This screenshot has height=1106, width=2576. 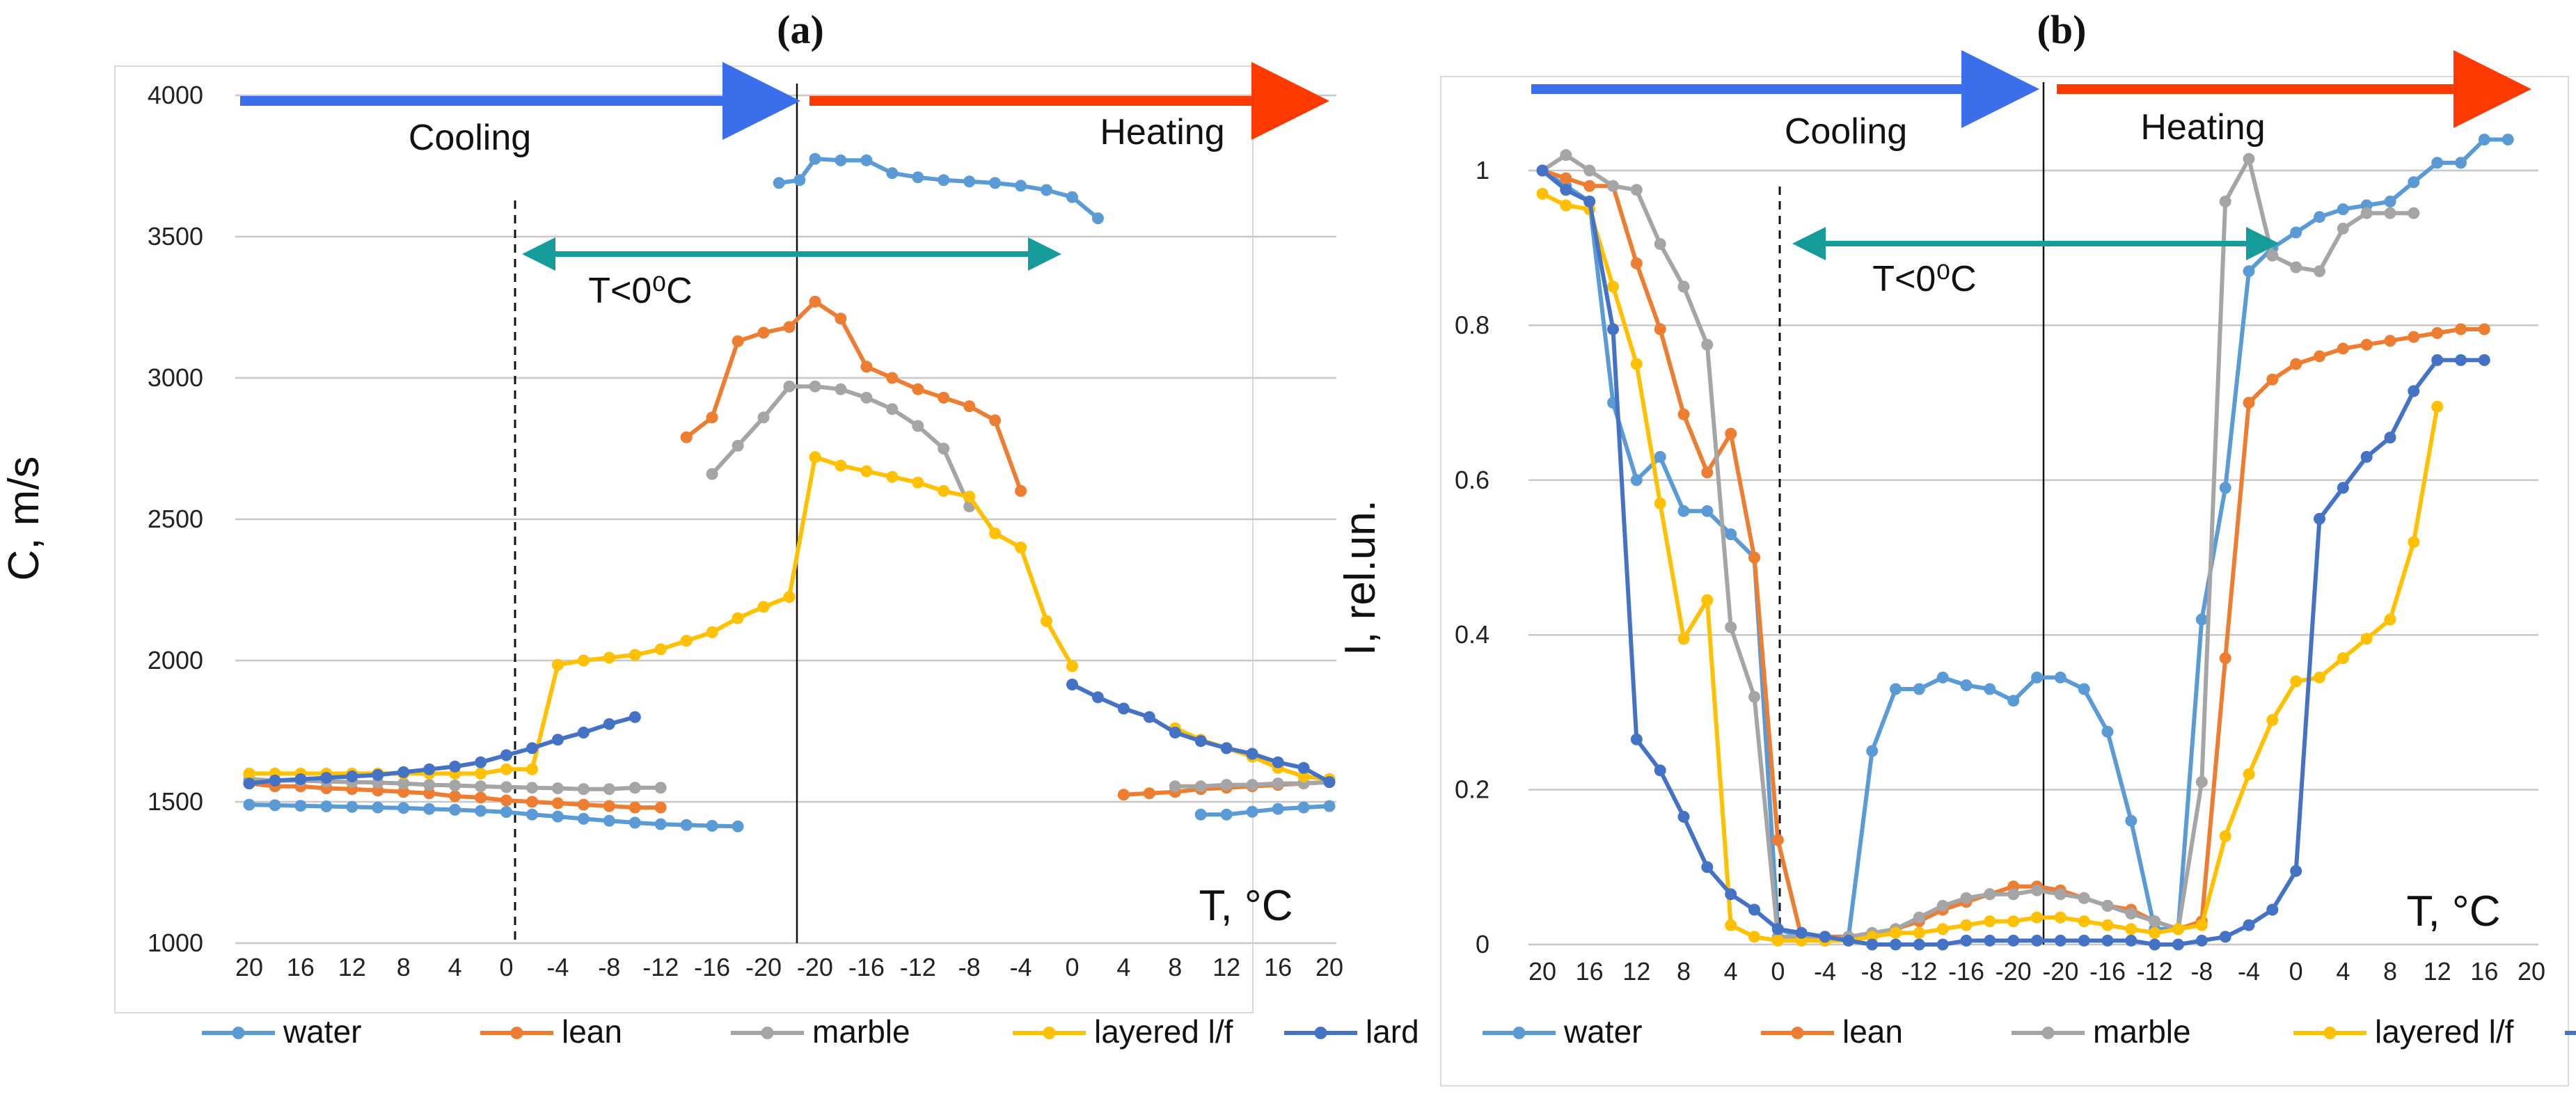 I want to click on panel-b-ytick-label: 0, so click(x=1483, y=944).